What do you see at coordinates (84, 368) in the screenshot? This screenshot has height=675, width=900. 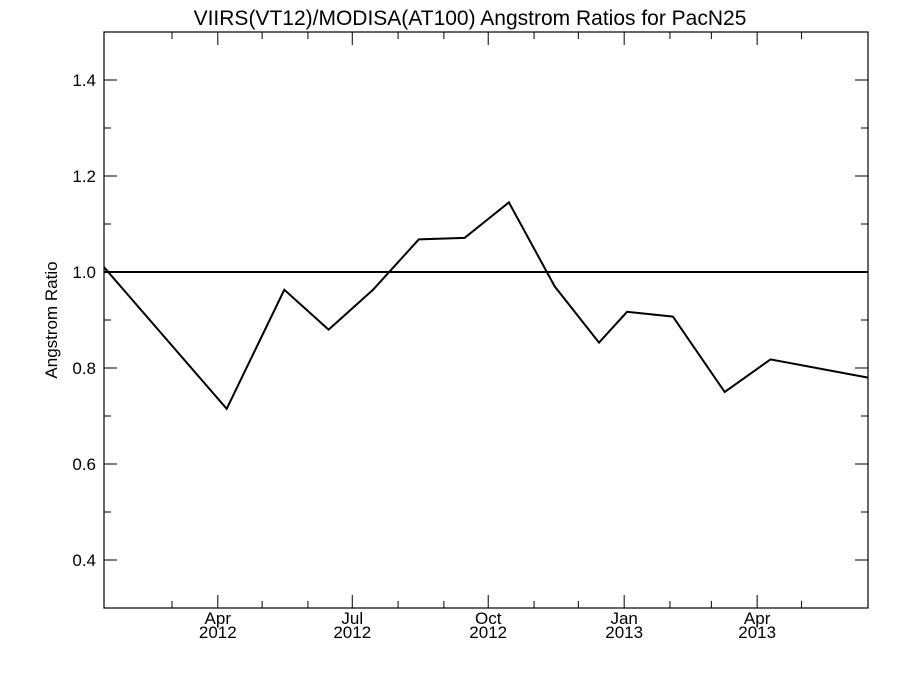 I see `y-tick-label: 0.8` at bounding box center [84, 368].